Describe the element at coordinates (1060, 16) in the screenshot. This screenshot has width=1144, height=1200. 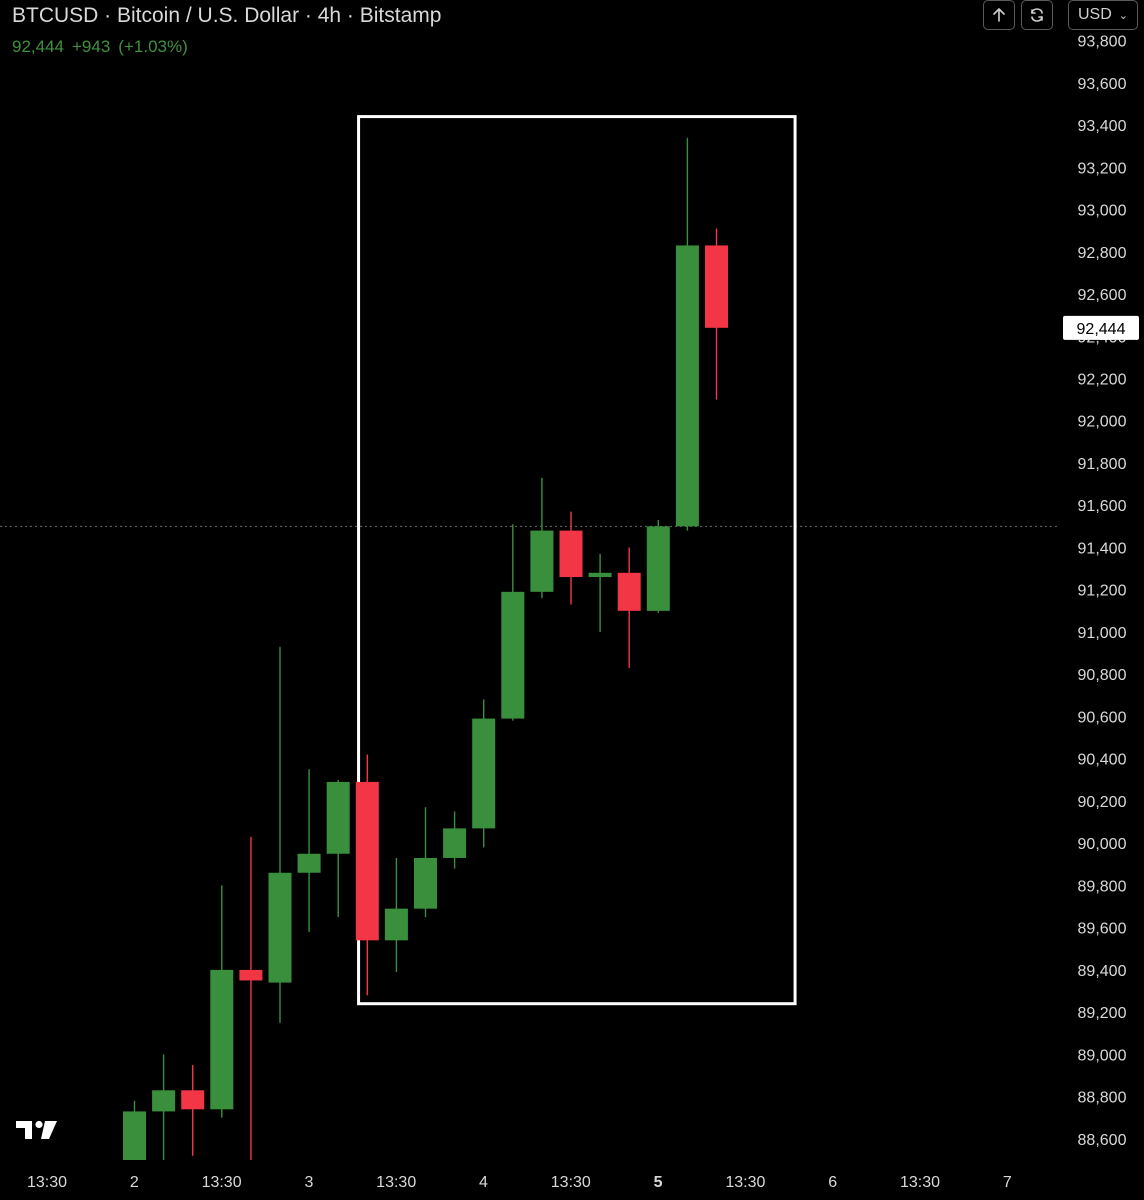
I see `top-controls: USD ⌄` at that location.